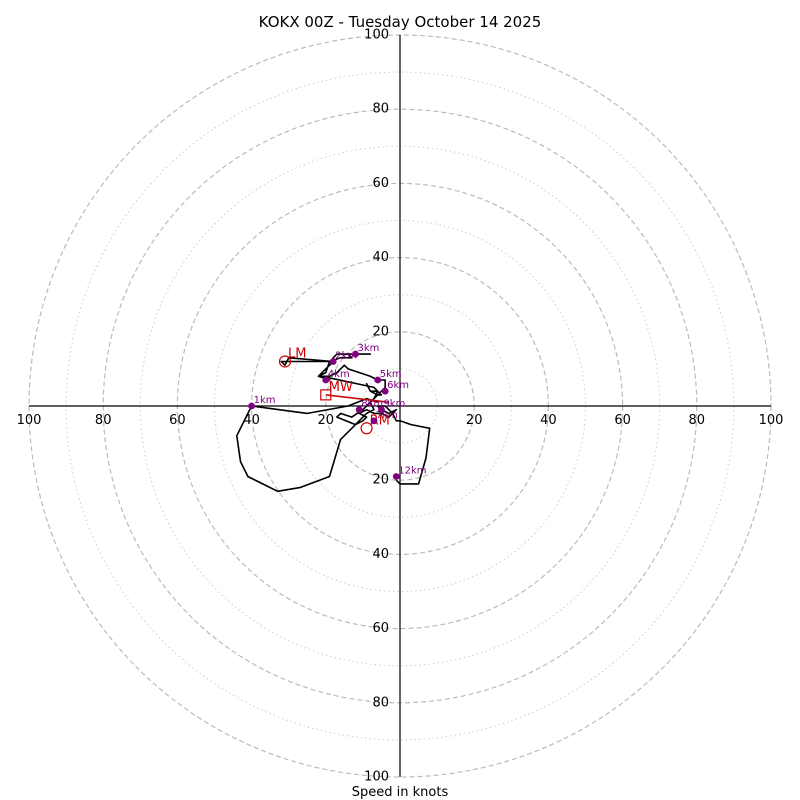 This screenshot has width=800, height=800. Describe the element at coordinates (387, 415) in the screenshot. I see `height-marker-label: 7km` at that location.